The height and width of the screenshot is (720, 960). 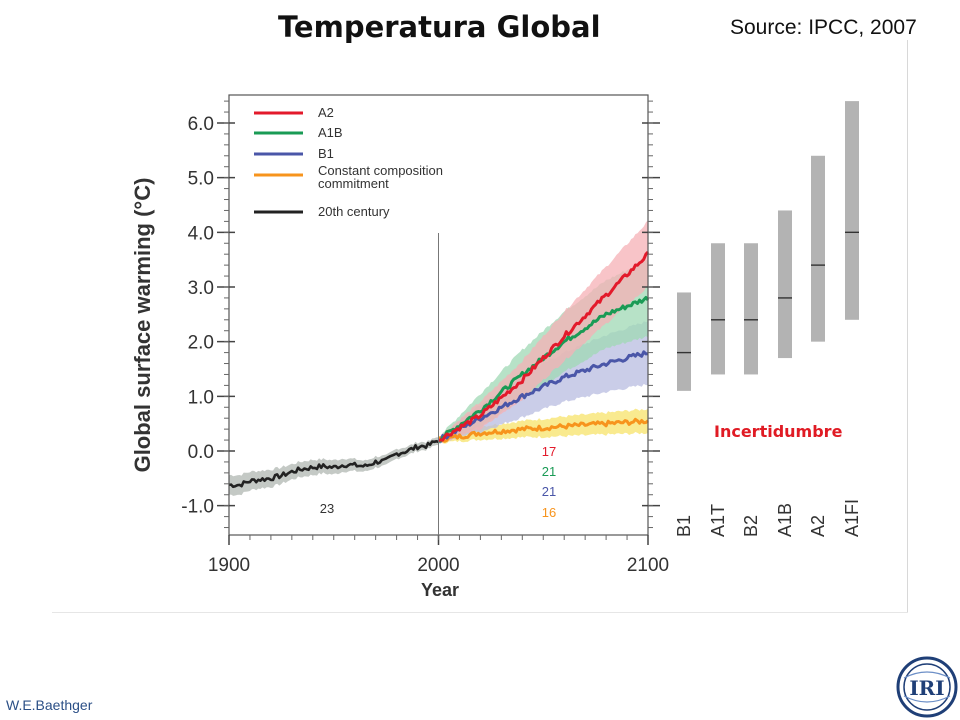 I want to click on x-axis-label: Year, so click(x=440, y=590).